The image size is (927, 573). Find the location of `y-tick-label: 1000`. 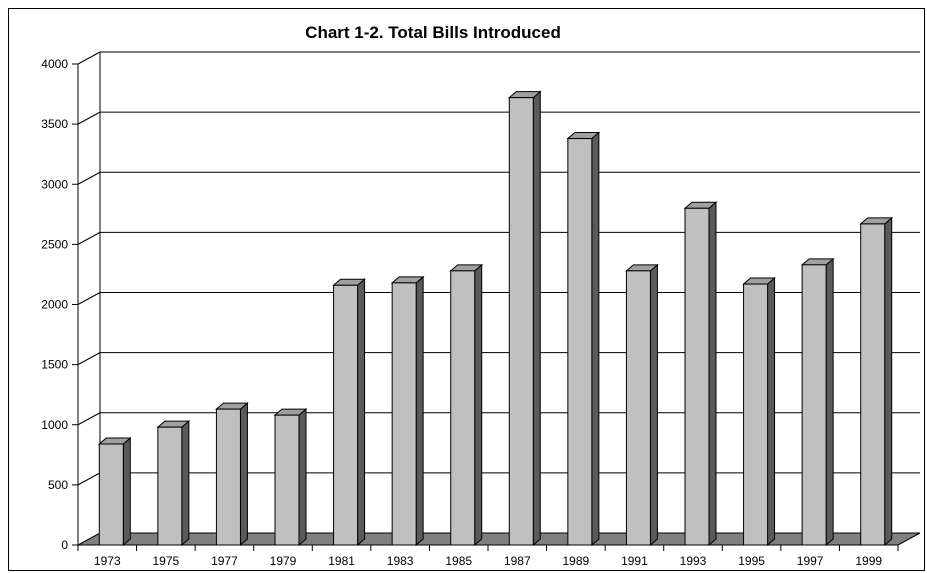

y-tick-label: 1000 is located at coordinates (54, 425).